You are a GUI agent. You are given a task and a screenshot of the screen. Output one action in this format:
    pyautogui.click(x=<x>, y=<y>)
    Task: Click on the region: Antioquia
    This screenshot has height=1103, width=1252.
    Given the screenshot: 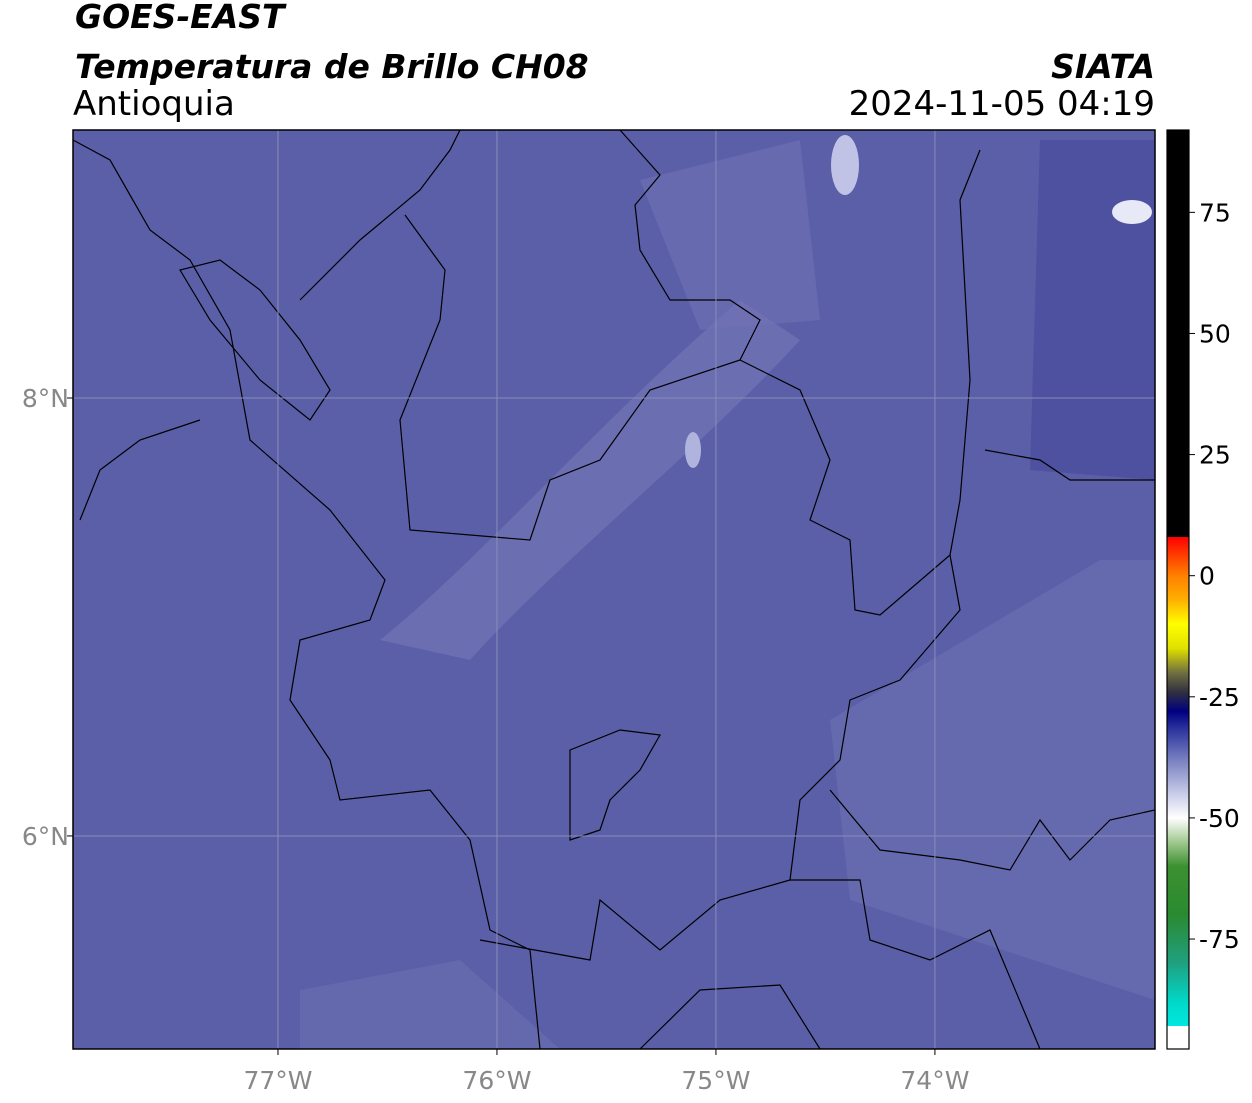 What is the action you would take?
    pyautogui.click(x=154, y=104)
    